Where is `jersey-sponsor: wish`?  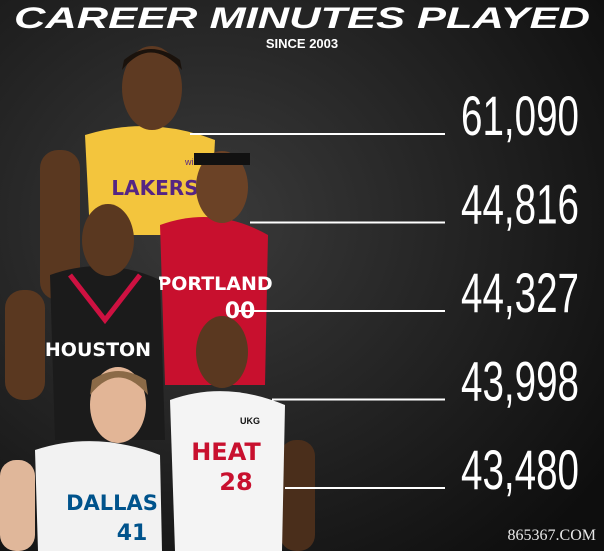 jersey-sponsor: wish is located at coordinates (193, 162).